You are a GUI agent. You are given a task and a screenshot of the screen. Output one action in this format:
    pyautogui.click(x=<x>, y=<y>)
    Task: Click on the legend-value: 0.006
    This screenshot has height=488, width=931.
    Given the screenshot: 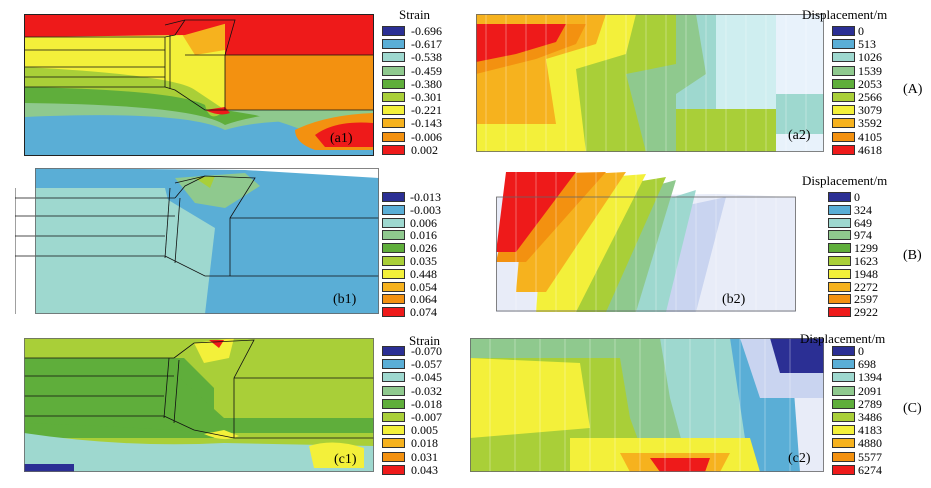 What is the action you would take?
    pyautogui.click(x=423, y=222)
    